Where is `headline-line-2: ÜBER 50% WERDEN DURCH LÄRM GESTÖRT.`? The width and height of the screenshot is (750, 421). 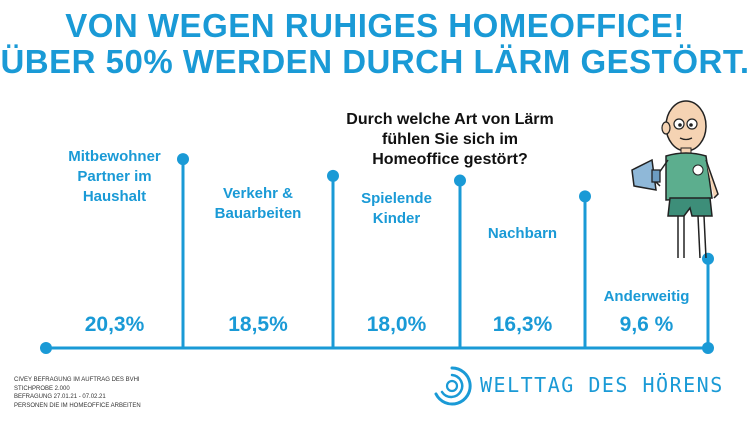
headline-line-2: ÜBER 50% WERDEN DURCH LÄRM GESTÖRT. is located at coordinates (375, 61).